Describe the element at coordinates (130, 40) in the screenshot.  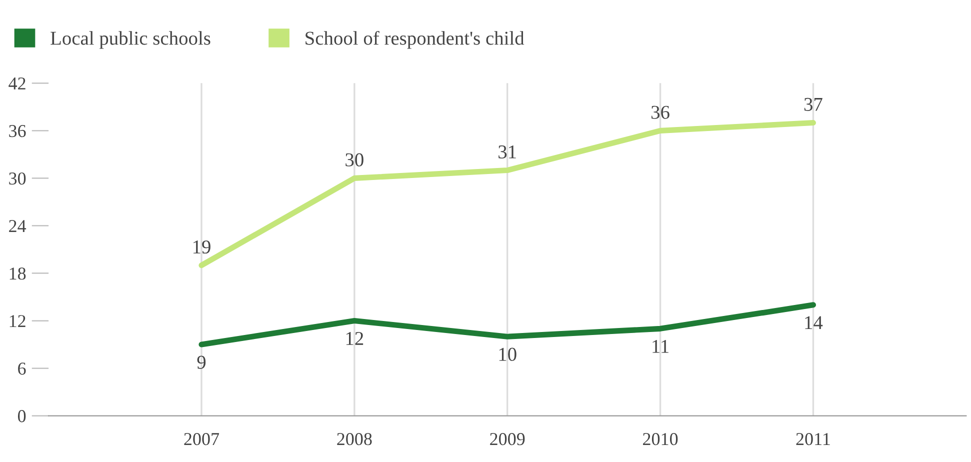
I see `legend-label: Local public schools` at that location.